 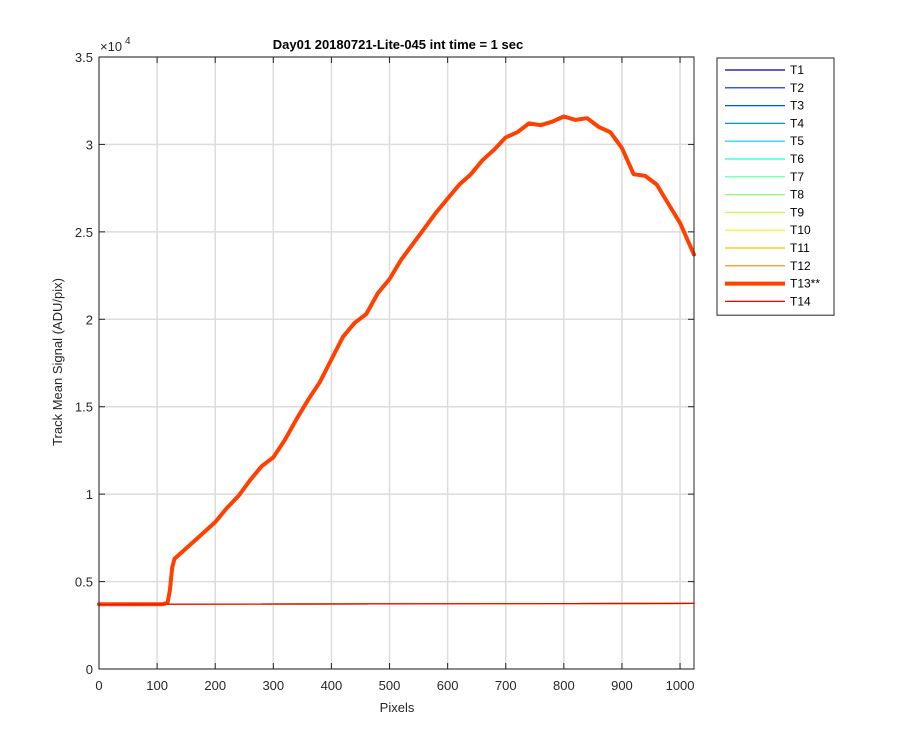 I want to click on legend-label-t9: T9, so click(x=797, y=212).